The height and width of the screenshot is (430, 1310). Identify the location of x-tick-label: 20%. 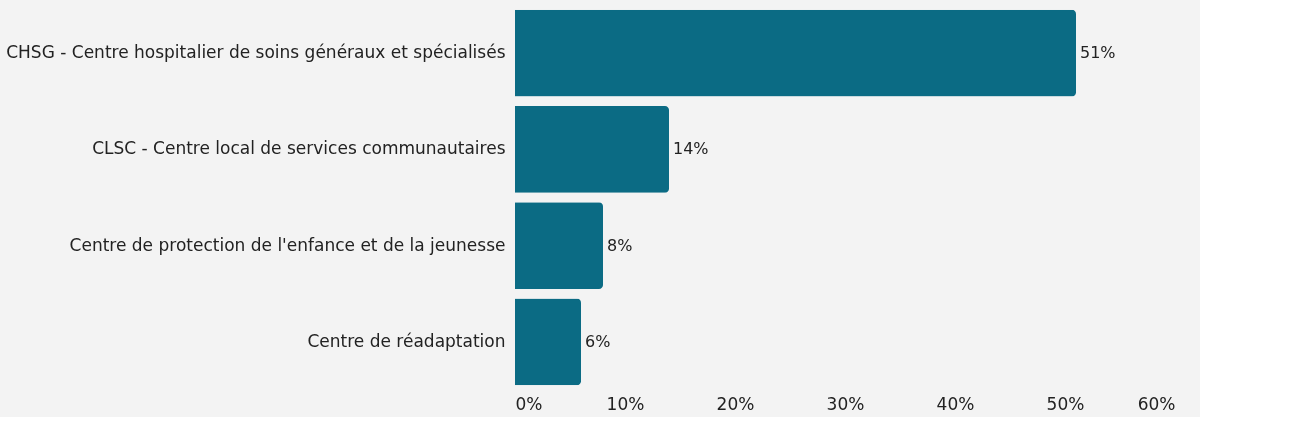
(735, 403).